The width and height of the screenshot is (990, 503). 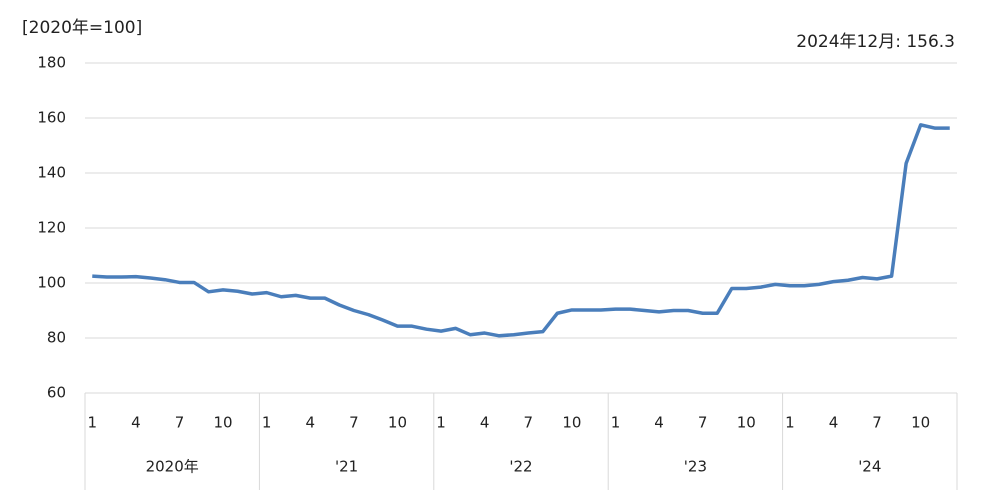 What do you see at coordinates (82, 28) in the screenshot?
I see `unit-label: [2020年=100]` at bounding box center [82, 28].